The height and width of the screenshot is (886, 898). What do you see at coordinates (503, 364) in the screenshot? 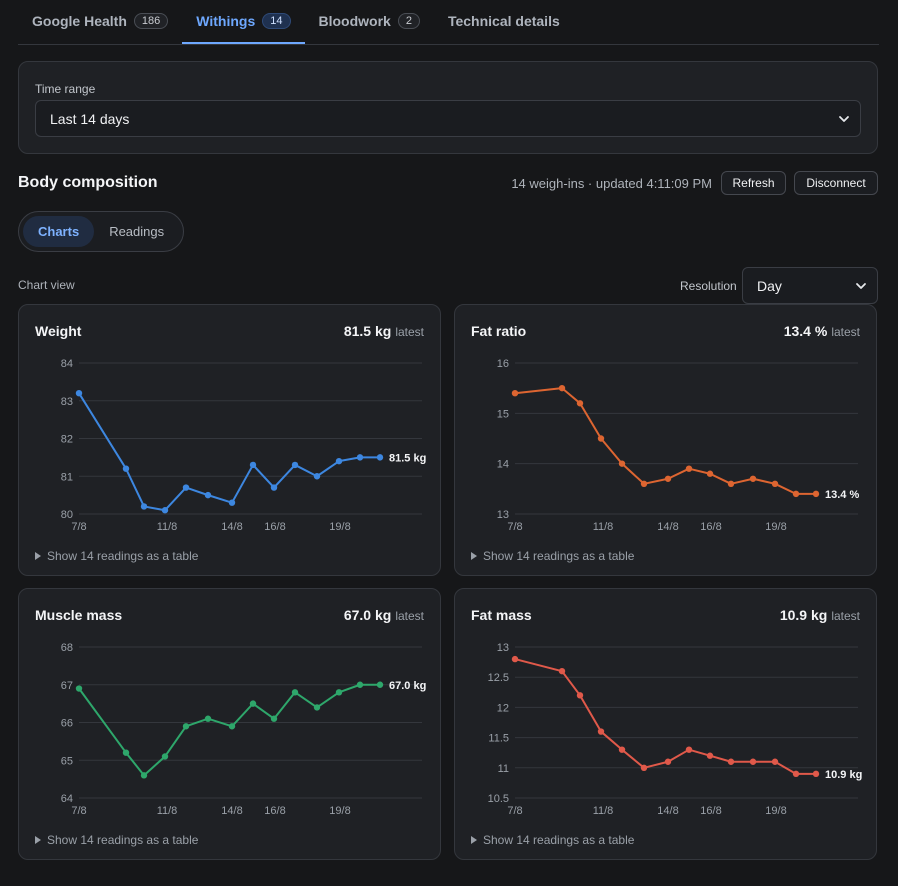
I see `y-tick-label: 16` at bounding box center [503, 364].